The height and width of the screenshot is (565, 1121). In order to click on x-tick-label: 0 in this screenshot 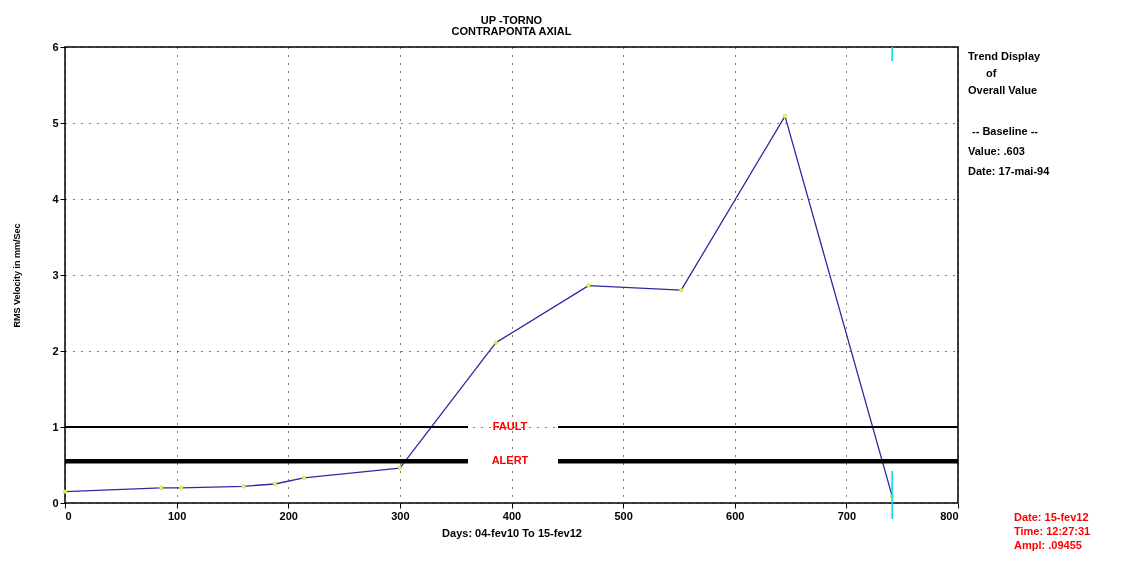, I will do `click(68, 515)`.